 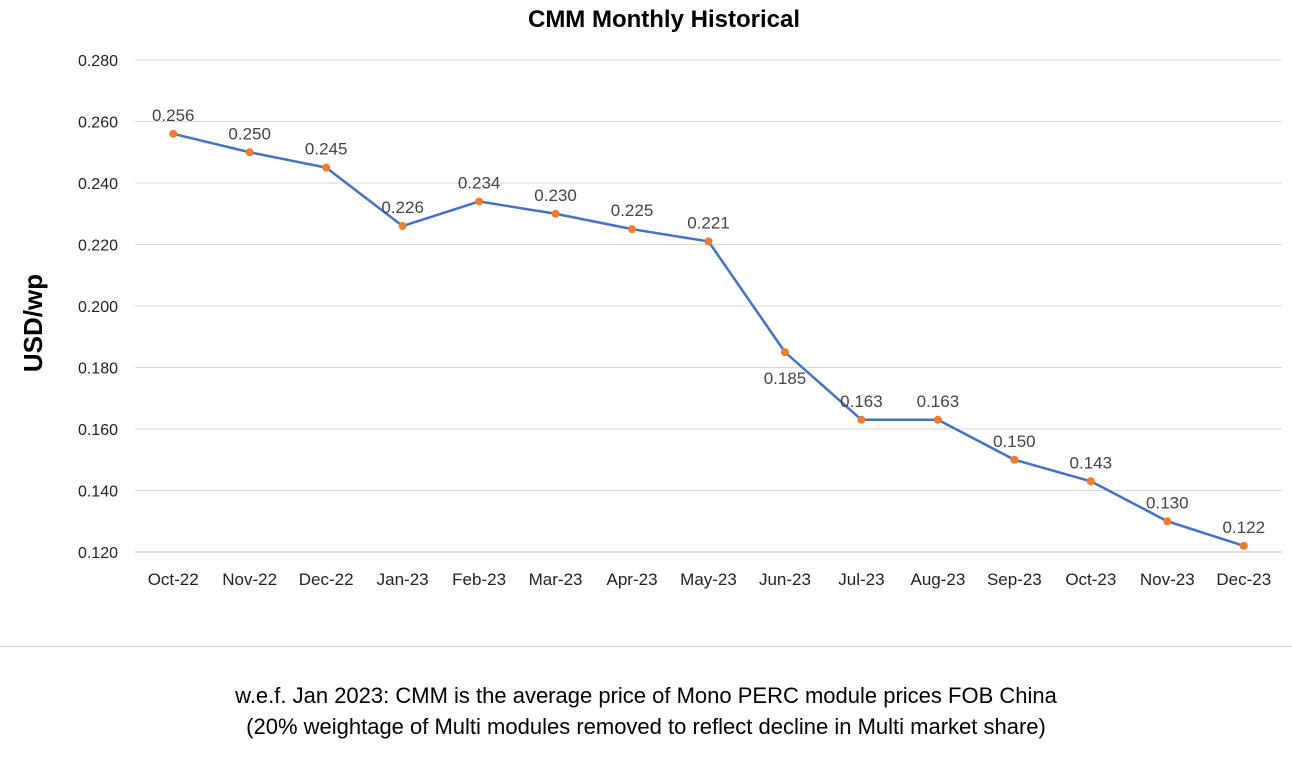 What do you see at coordinates (98, 492) in the screenshot?
I see `y-tick-label: 0.140` at bounding box center [98, 492].